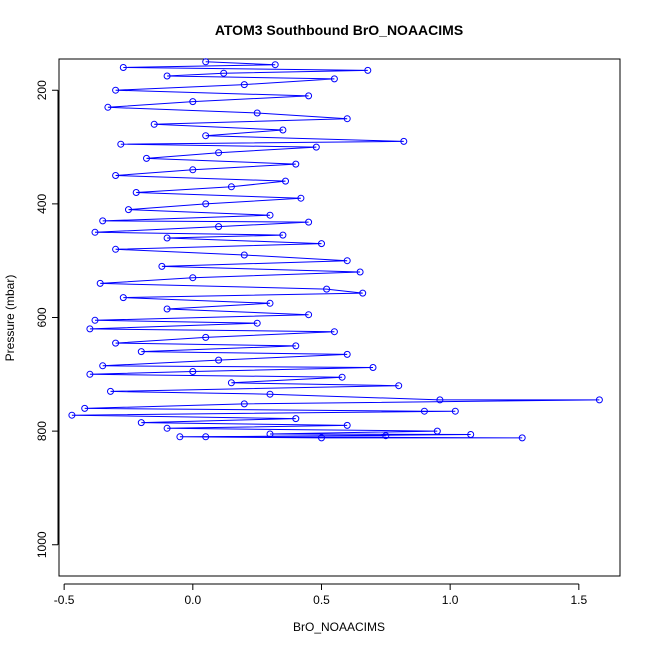 The image size is (650, 650). What do you see at coordinates (450, 600) in the screenshot?
I see `x-tick-label: 1.0` at bounding box center [450, 600].